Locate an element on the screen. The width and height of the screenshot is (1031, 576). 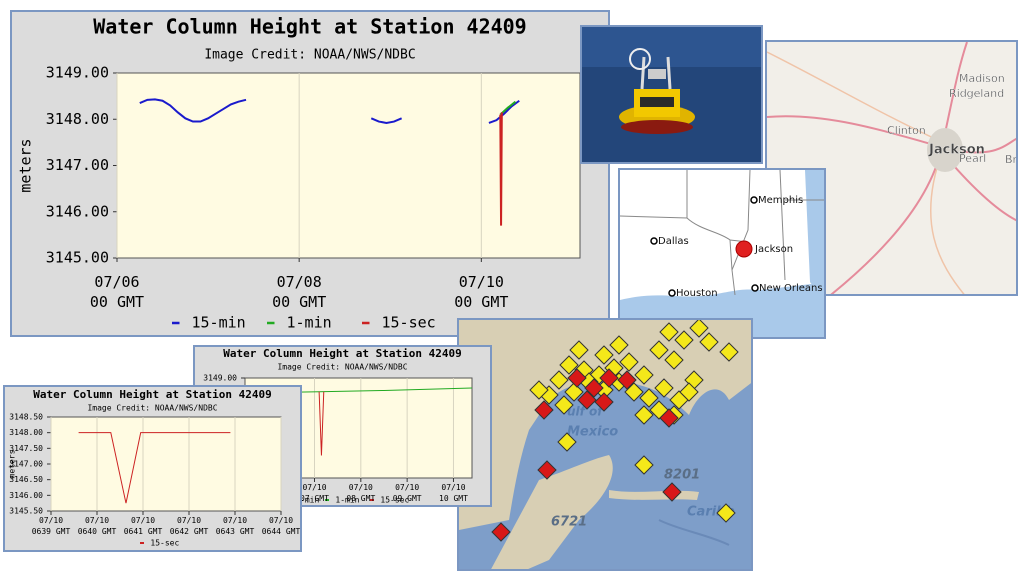
water-far is located at coordinates (671, 47).